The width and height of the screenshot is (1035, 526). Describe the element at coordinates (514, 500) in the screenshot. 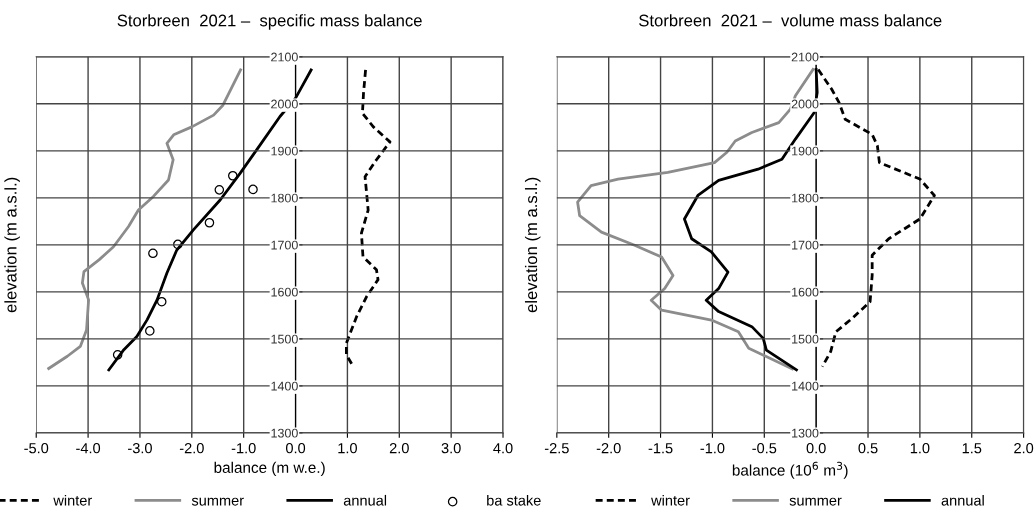

I see `legend-label: ba stake` at that location.